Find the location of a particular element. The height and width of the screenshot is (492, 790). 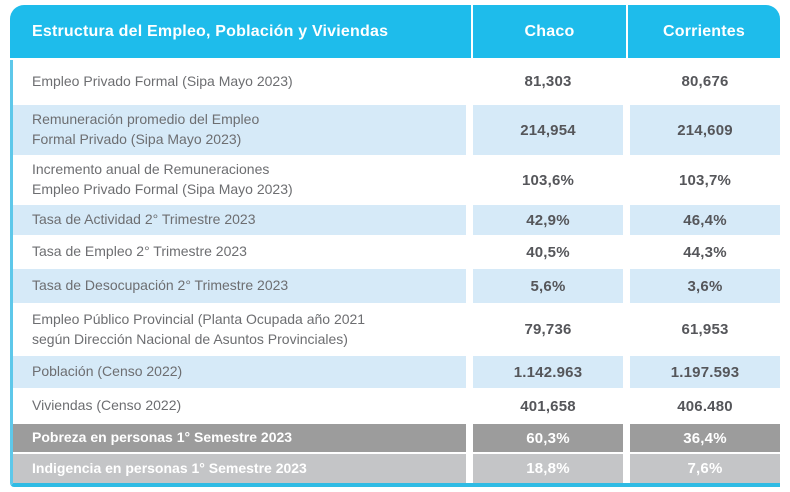

row-label: Viviendas (Censo 2022) is located at coordinates (239, 406).